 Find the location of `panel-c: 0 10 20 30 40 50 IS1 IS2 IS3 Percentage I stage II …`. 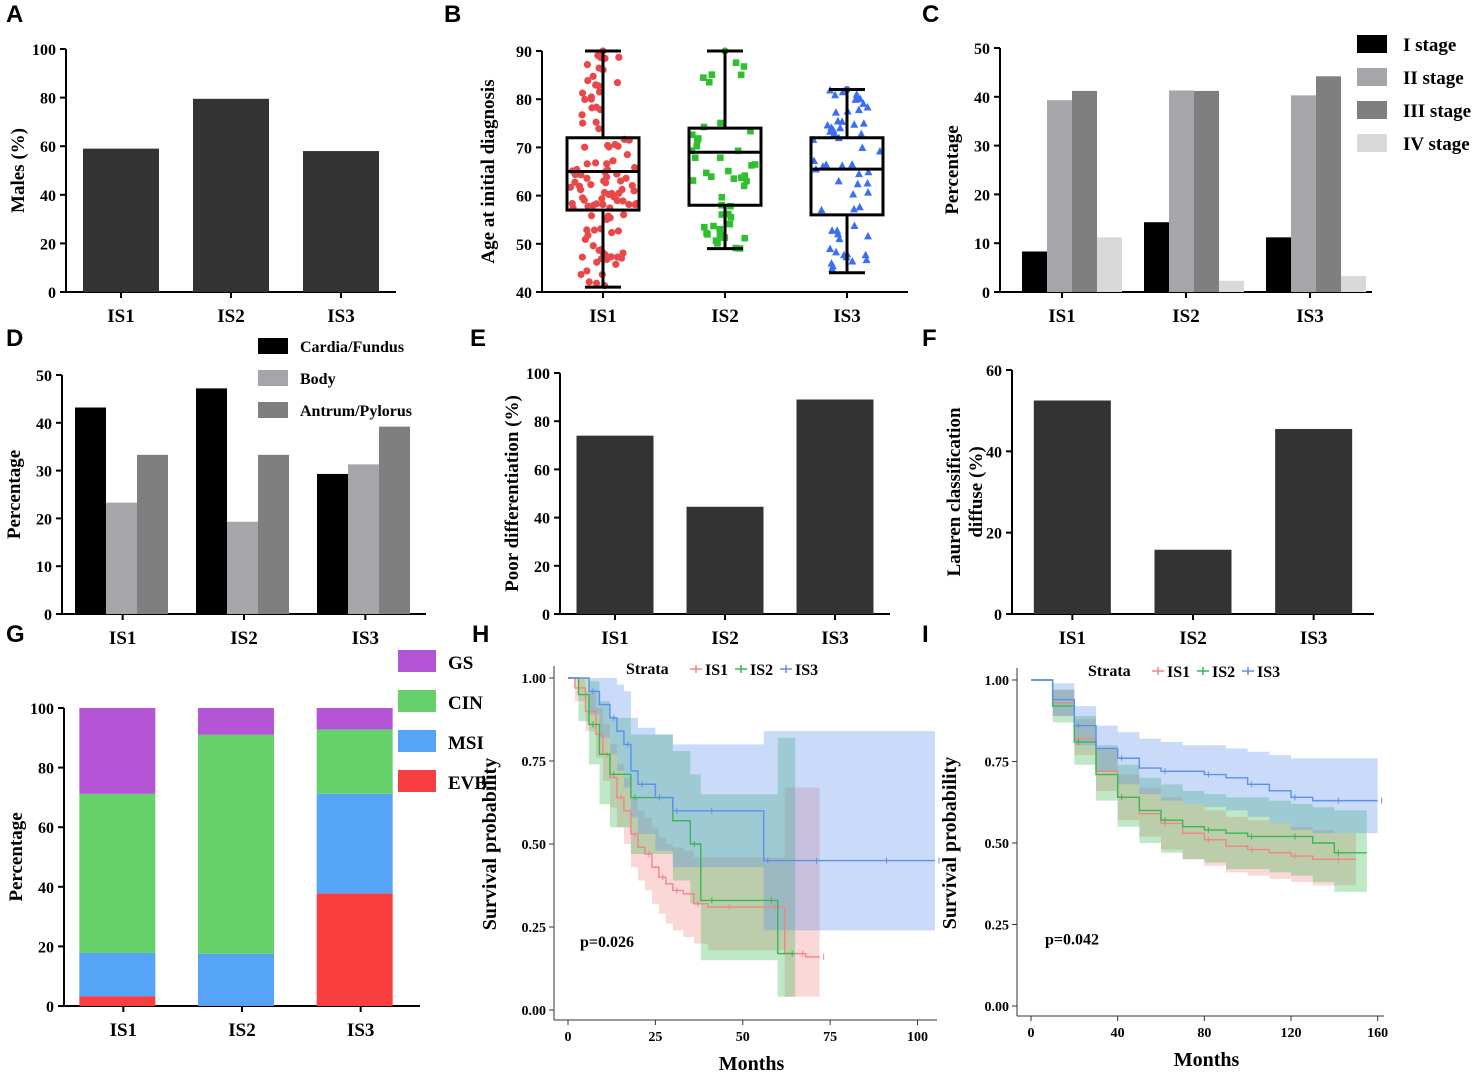

panel-c: 0 10 20 30 40 50 IS1 IS2 IS3 Percentage I stage II … is located at coordinates (1206, 181).